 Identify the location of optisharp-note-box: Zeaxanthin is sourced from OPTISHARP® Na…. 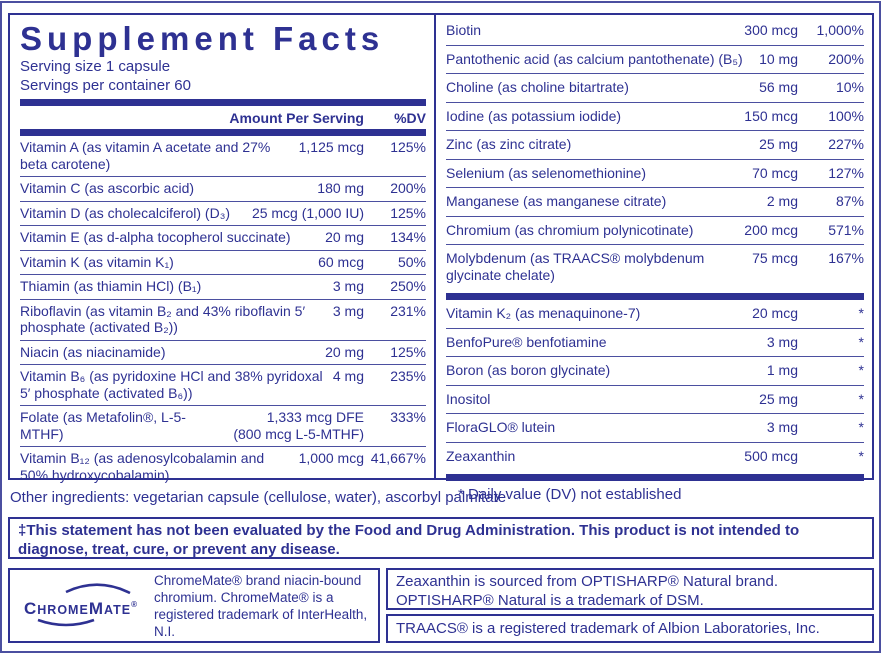
(630, 589).